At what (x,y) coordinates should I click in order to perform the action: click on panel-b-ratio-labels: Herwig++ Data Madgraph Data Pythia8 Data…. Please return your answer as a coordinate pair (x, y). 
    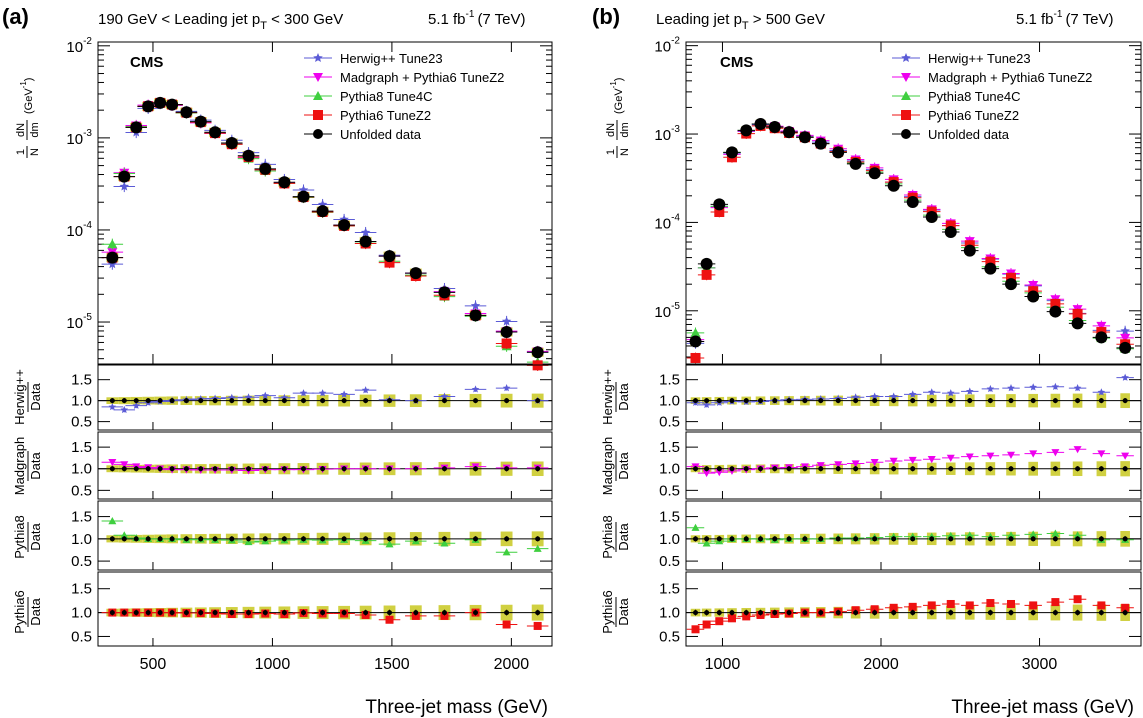
    Looking at the image, I should click on (615, 501).